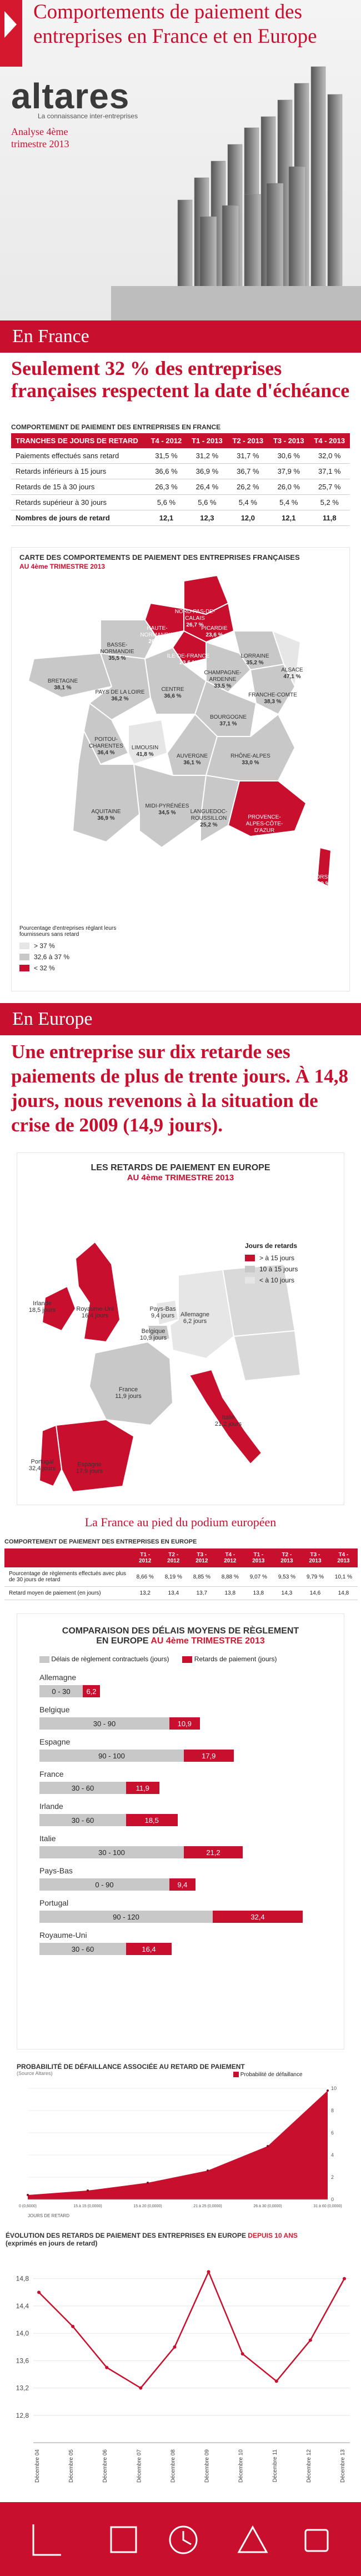 Image resolution: width=361 pixels, height=2576 pixels. Describe the element at coordinates (329, 487) in the screenshot. I see `table-cell: 25,7 %` at that location.